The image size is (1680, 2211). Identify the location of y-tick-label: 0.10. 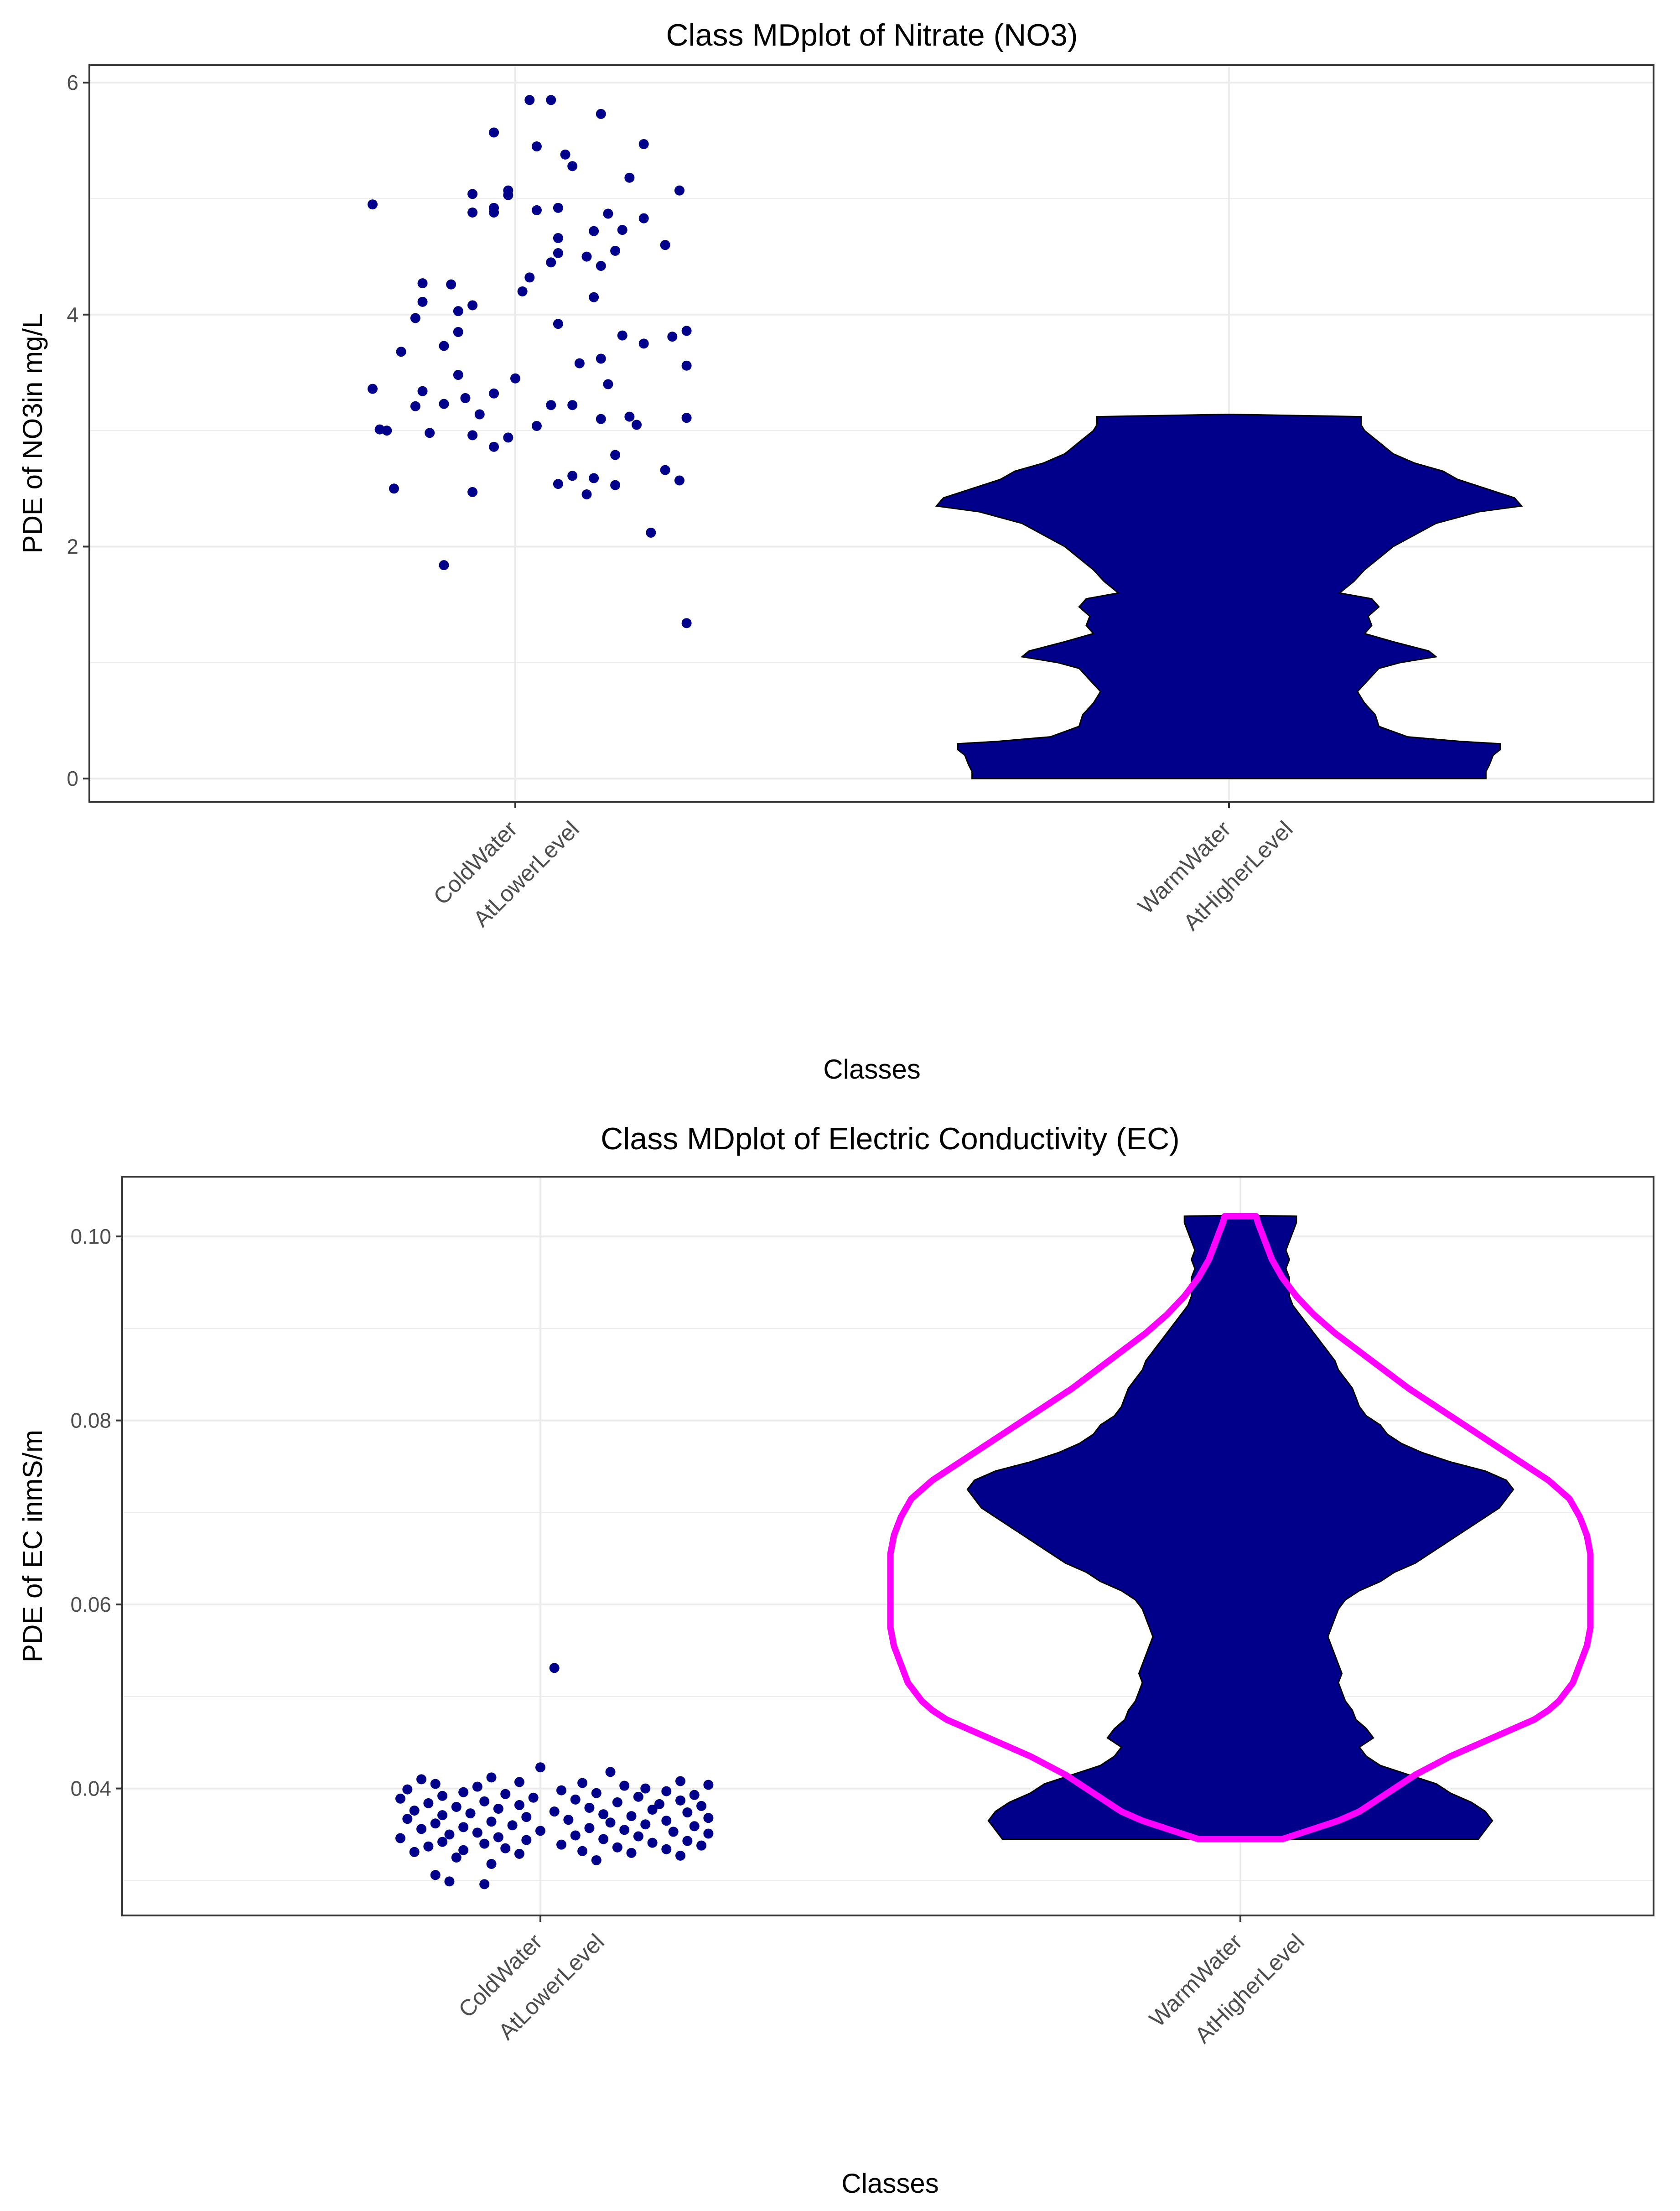
(90, 1236).